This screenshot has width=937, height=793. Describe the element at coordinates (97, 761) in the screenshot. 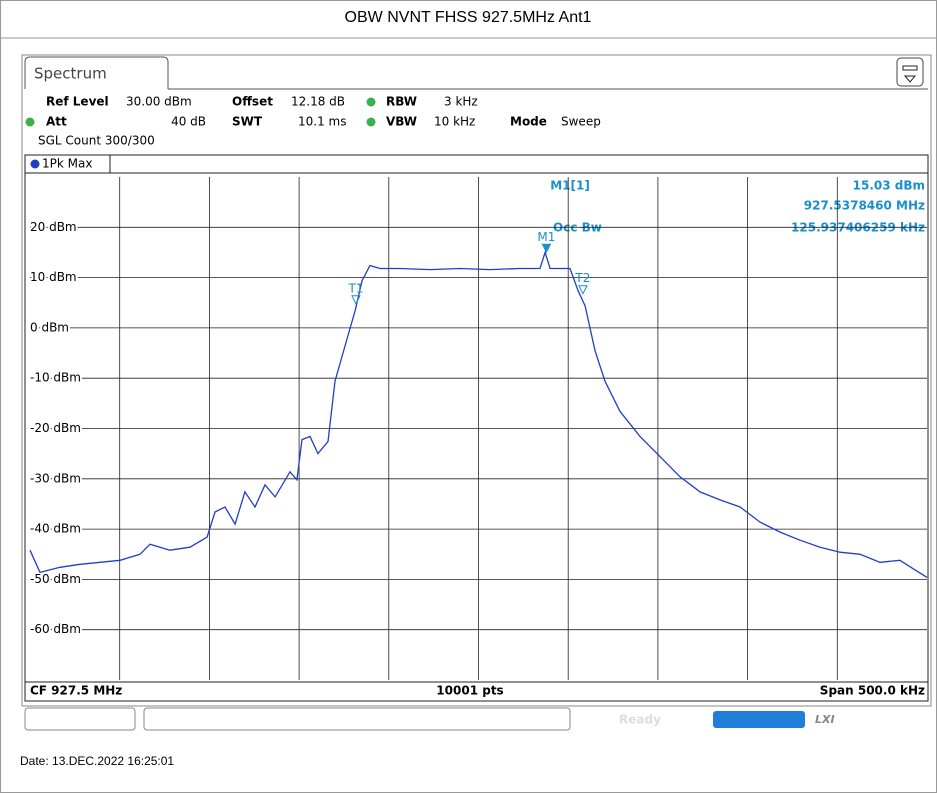

I see `date: Date: 13.DEC.2022 16:25:01` at that location.